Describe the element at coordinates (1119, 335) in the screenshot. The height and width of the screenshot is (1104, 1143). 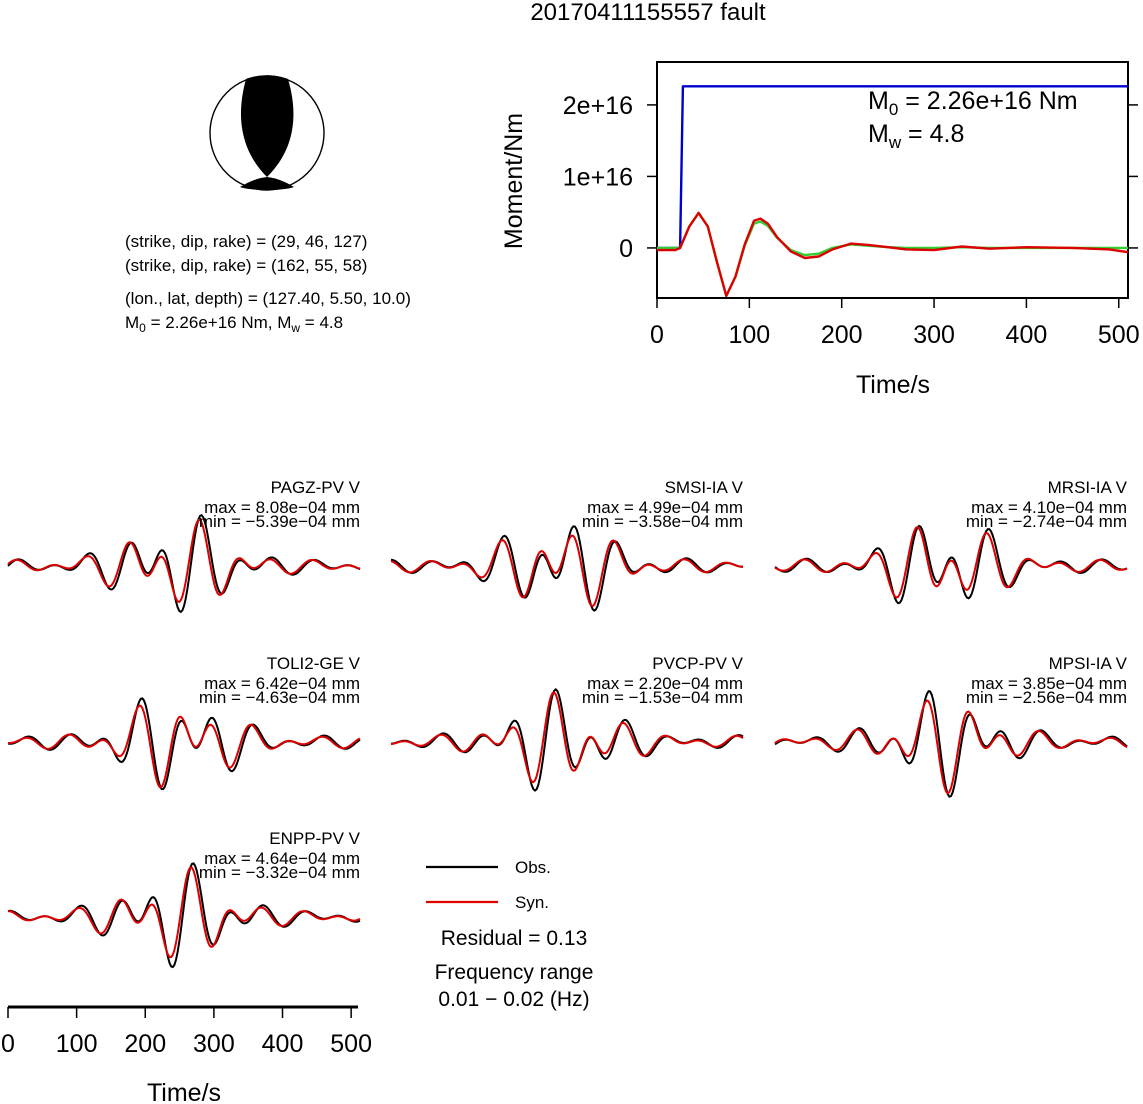
I see `moment-x-tick-label: 500` at that location.